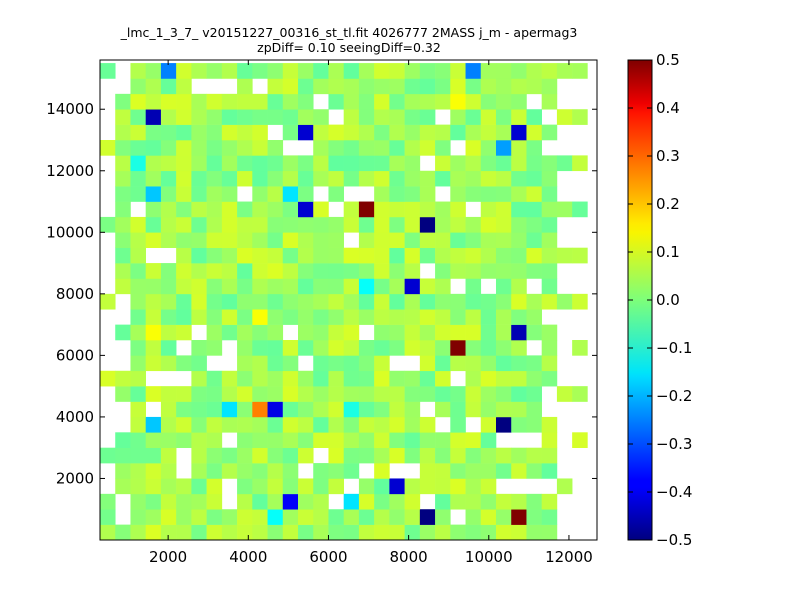  Describe the element at coordinates (668, 300) in the screenshot. I see `colorbar-tick-label: 0.0` at that location.